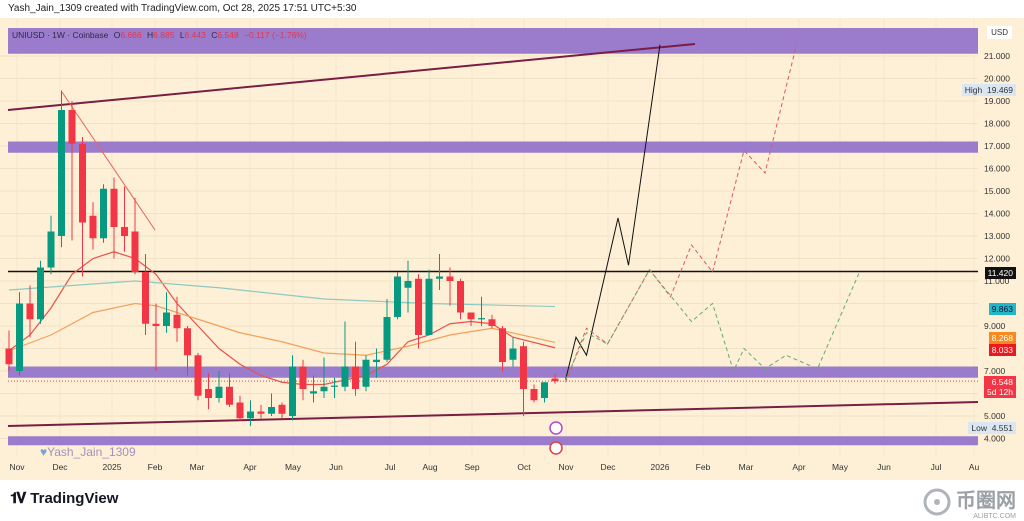 The height and width of the screenshot is (521, 1024). I want to click on price-tick-label: 21.000, so click(997, 56).